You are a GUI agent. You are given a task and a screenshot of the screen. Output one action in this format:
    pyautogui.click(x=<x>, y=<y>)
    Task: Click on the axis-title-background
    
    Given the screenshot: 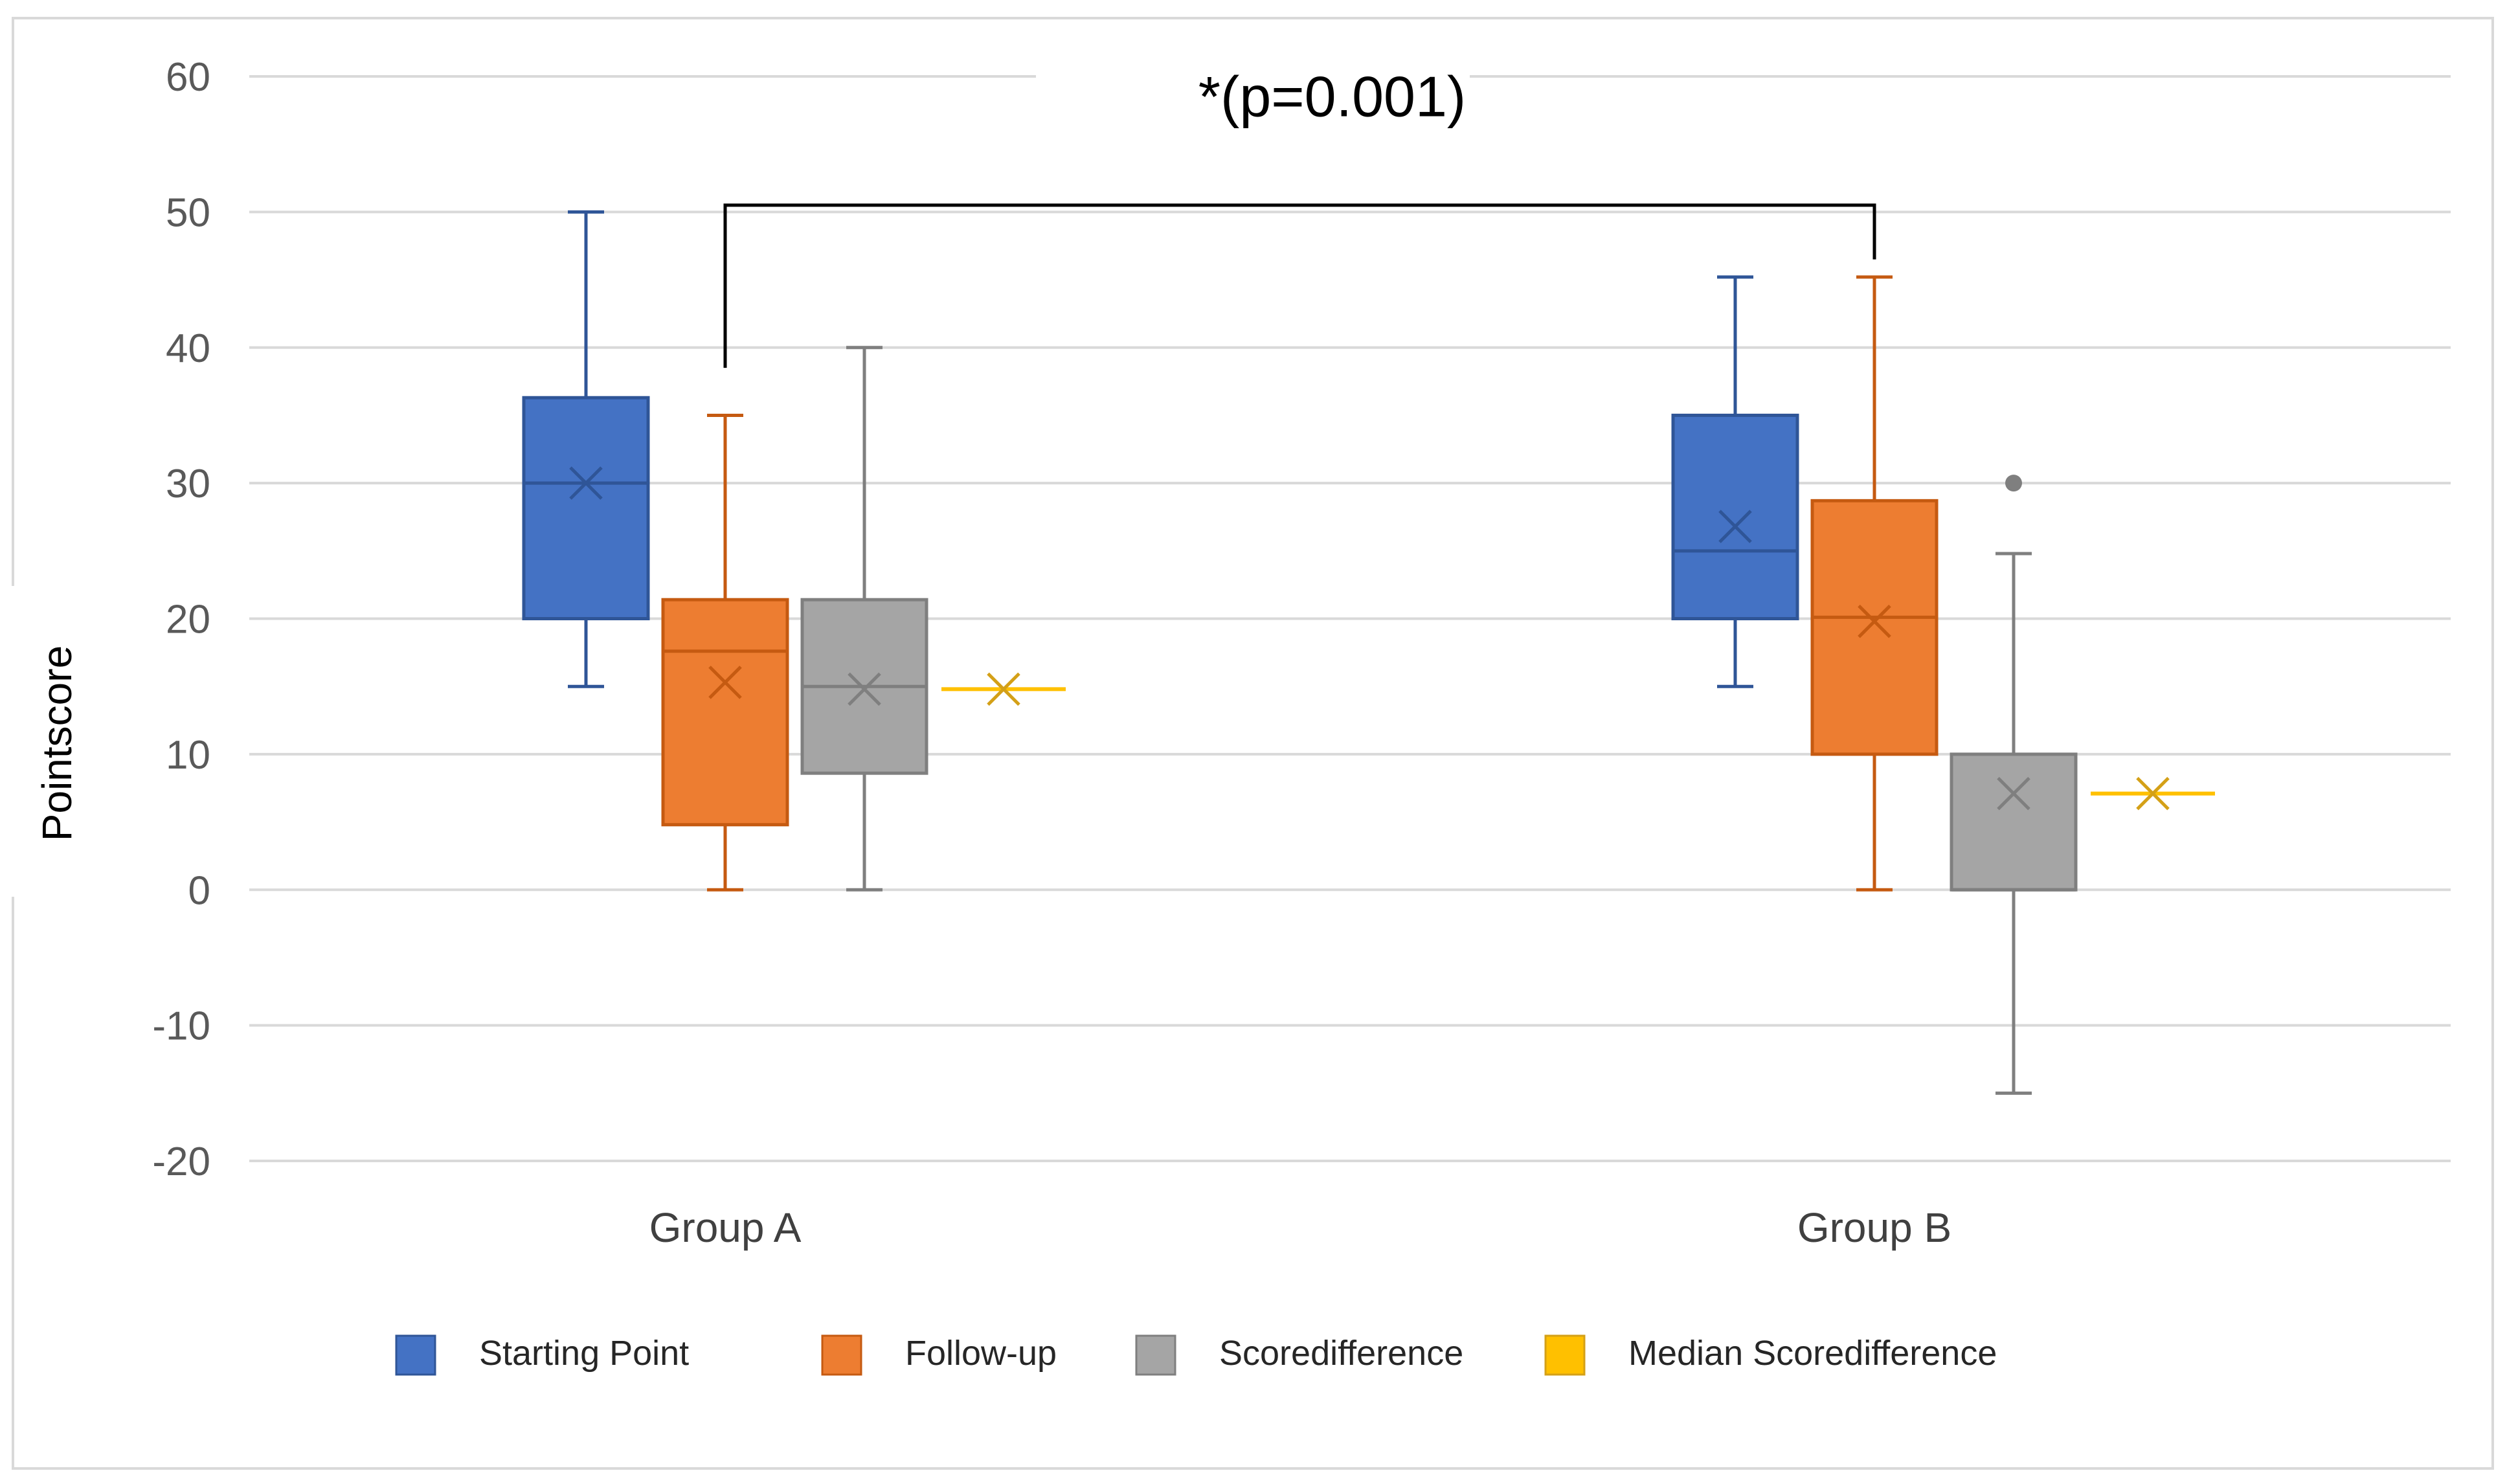 What is the action you would take?
    pyautogui.click(x=55, y=742)
    